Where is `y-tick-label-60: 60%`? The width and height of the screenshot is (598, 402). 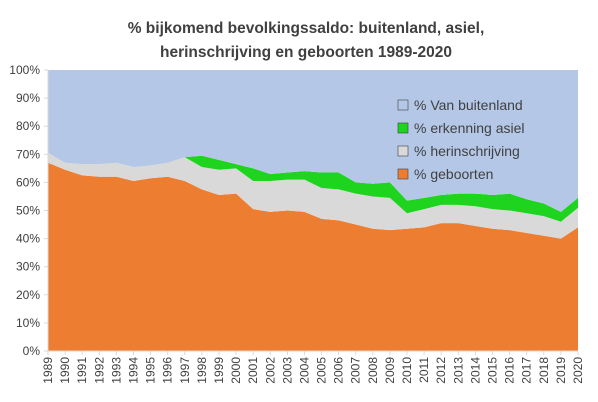 y-tick-label-60: 60% is located at coordinates (28, 182).